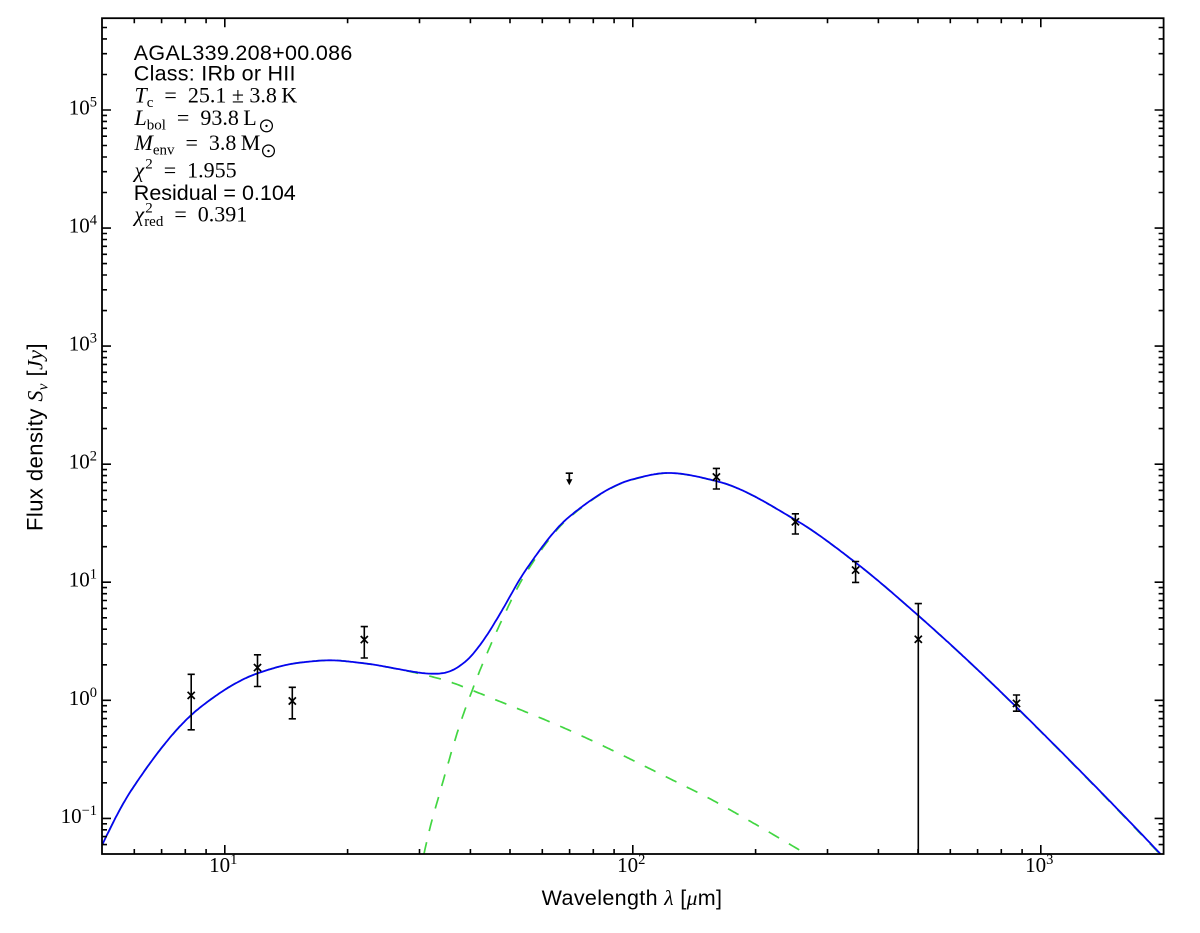  I want to click on svg-text: Flux density Sν [Jy], so click(37, 437).